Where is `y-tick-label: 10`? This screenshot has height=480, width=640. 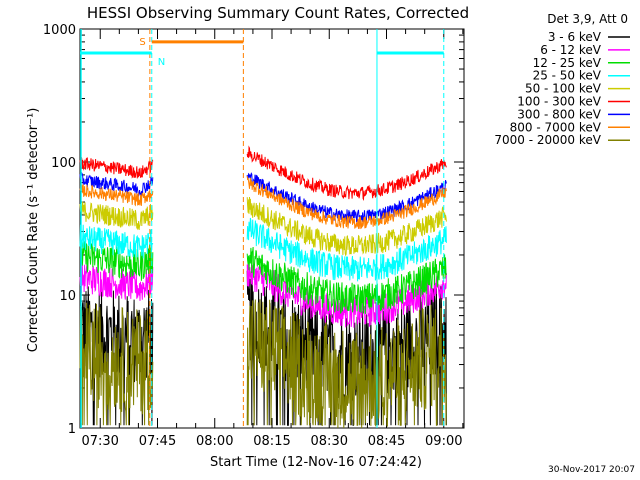 y-tick-label: 10 is located at coordinates (67, 296).